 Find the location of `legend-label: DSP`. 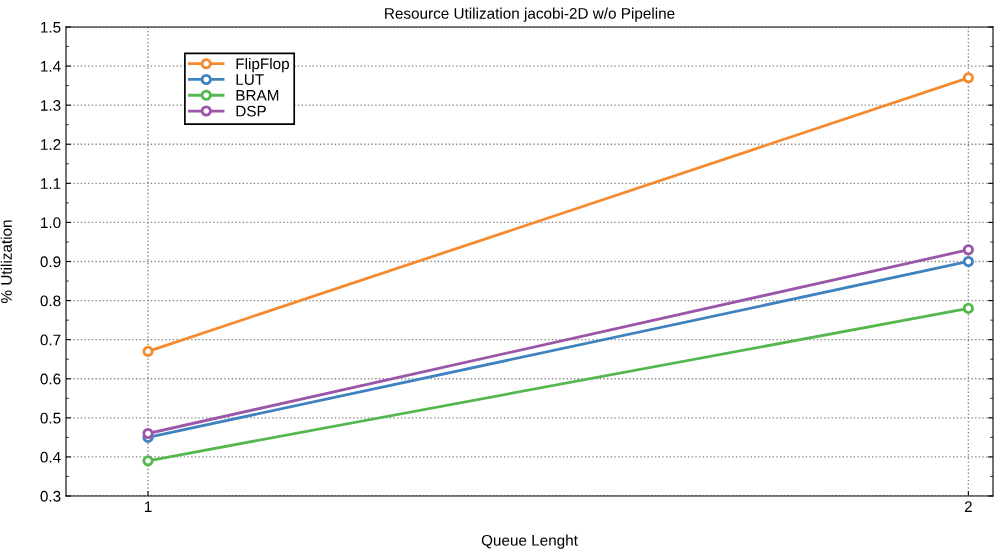

legend-label: DSP is located at coordinates (251, 111).